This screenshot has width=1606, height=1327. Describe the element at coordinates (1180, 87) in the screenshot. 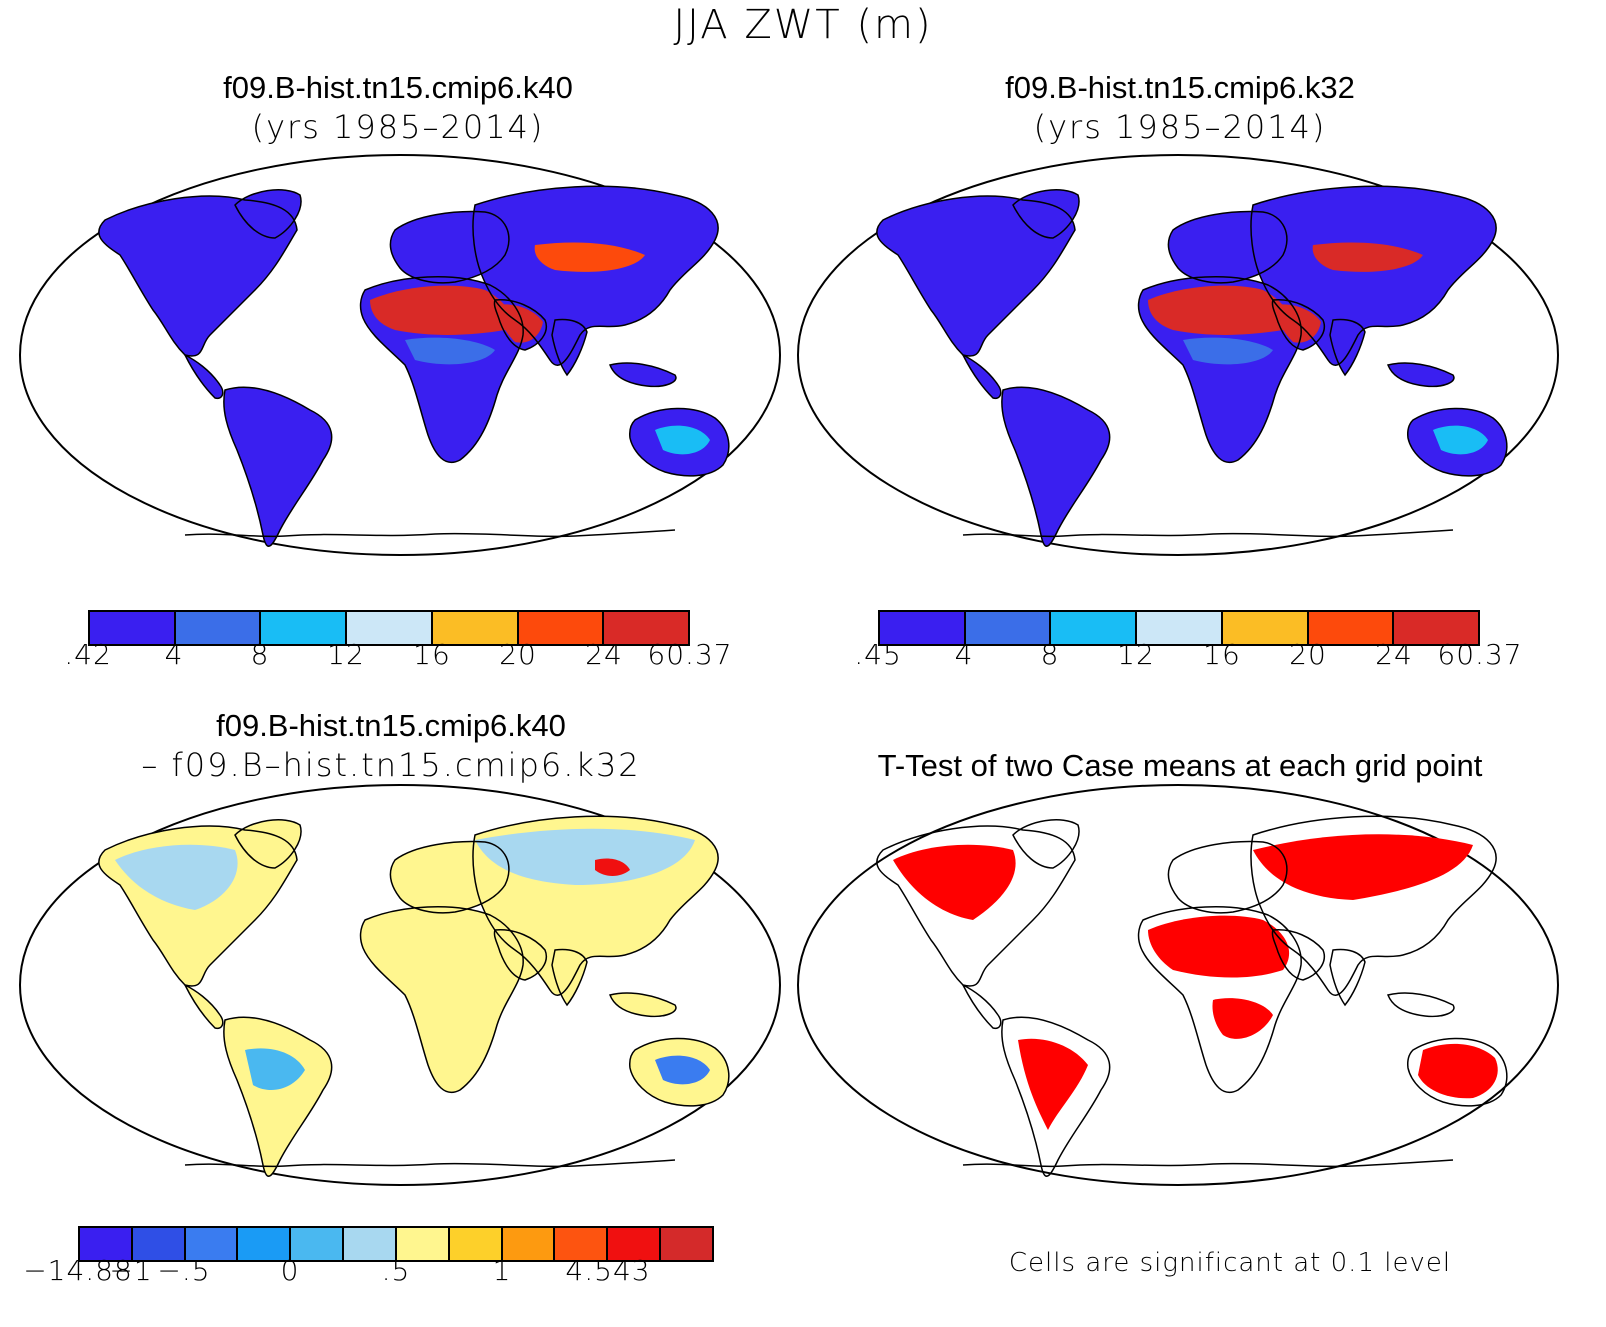

I see `panel2-case-name: f09.B-hist.tn15.cmip6.k32` at that location.